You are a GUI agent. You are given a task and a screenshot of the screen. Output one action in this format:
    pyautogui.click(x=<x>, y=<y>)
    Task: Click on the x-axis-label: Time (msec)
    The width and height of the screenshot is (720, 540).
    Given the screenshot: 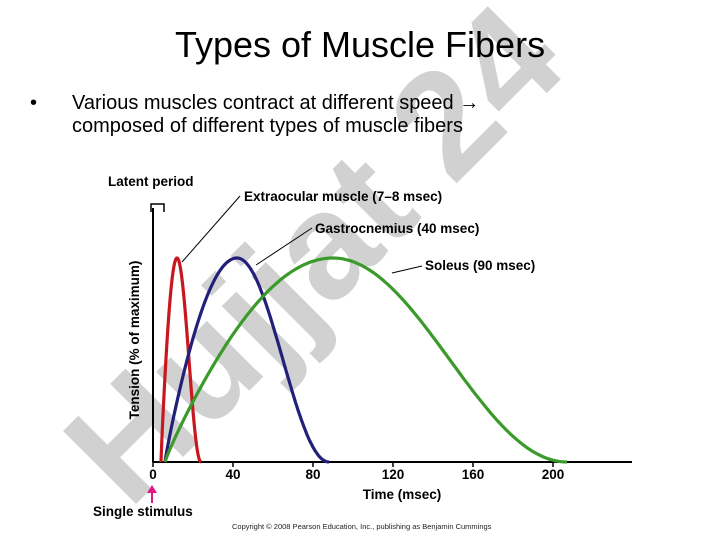 What is the action you would take?
    pyautogui.click(x=402, y=494)
    